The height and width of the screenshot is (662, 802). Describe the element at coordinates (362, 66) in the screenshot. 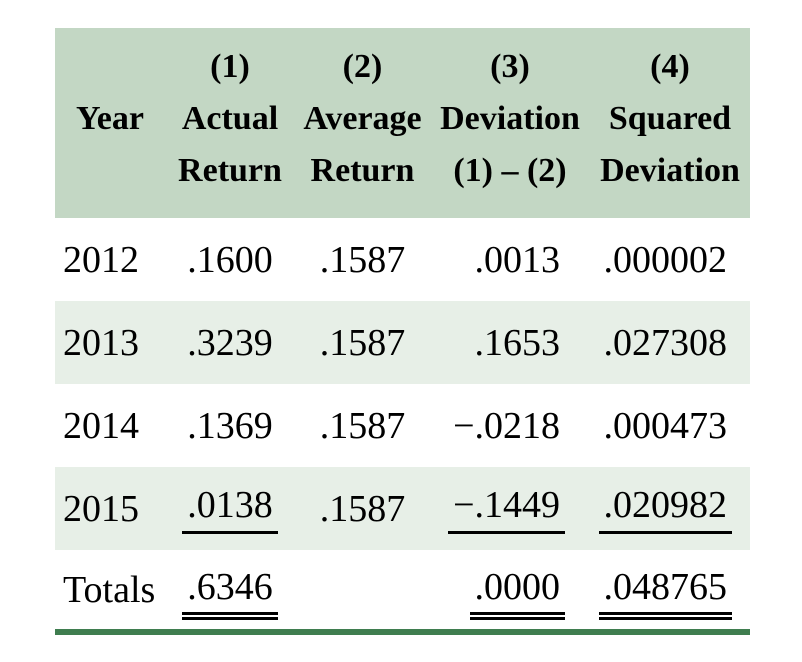

I see `header-col-number: (2)` at that location.